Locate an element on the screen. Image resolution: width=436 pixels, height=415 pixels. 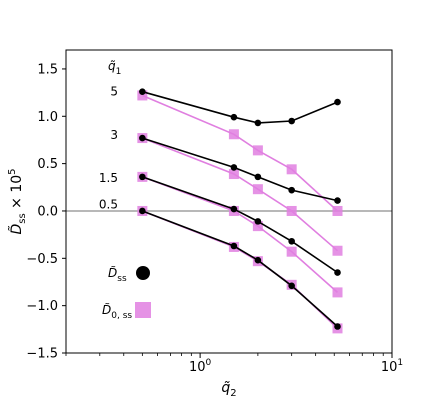
y-axis-label: D̃ss × 105 is located at coordinates (17, 201).